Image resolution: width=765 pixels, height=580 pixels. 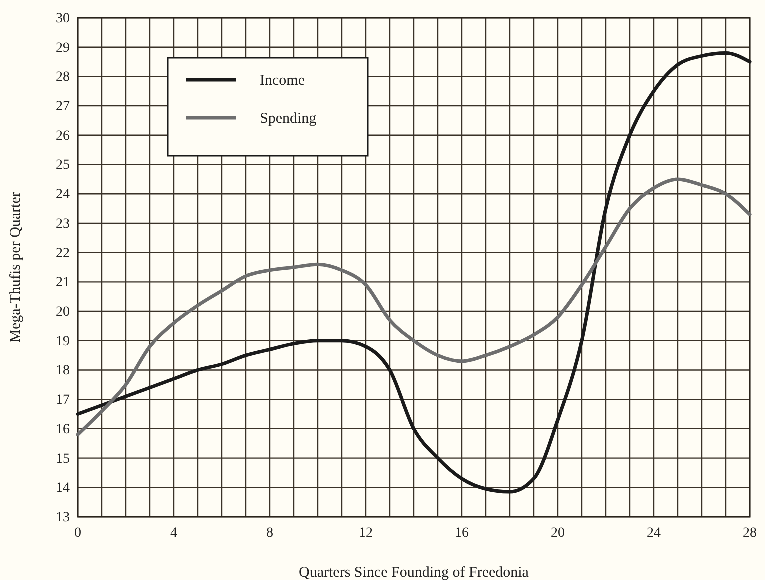 What do you see at coordinates (63, 107) in the screenshot?
I see `y-tick-label: 27` at bounding box center [63, 107].